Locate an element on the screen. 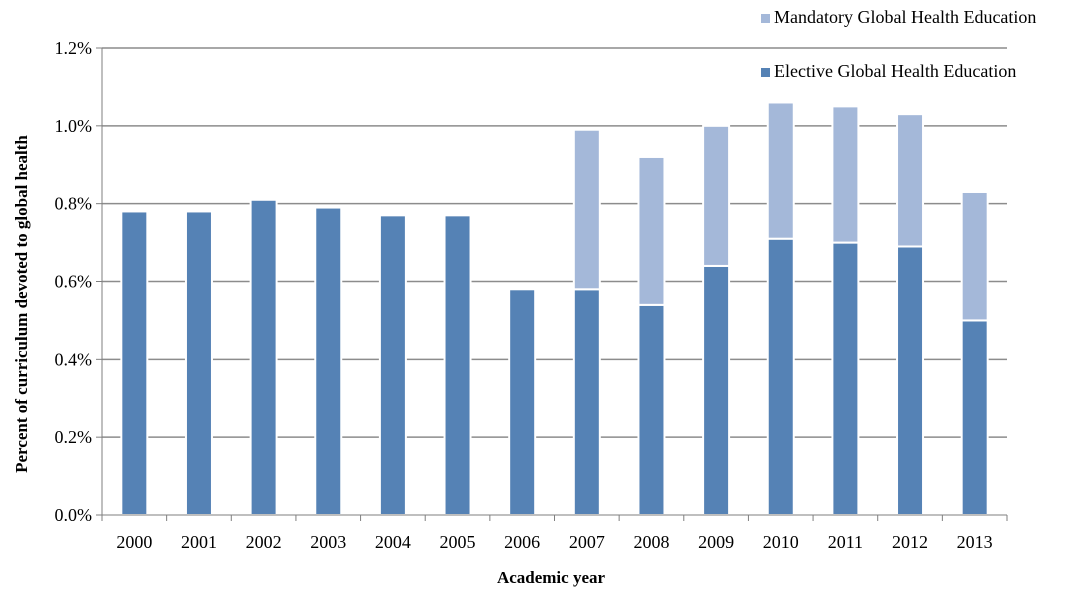  y-tick-labels: 0.0% 0.2% 0.4% 0.6% 0.8% 1.0% 1.2% is located at coordinates (74, 281).